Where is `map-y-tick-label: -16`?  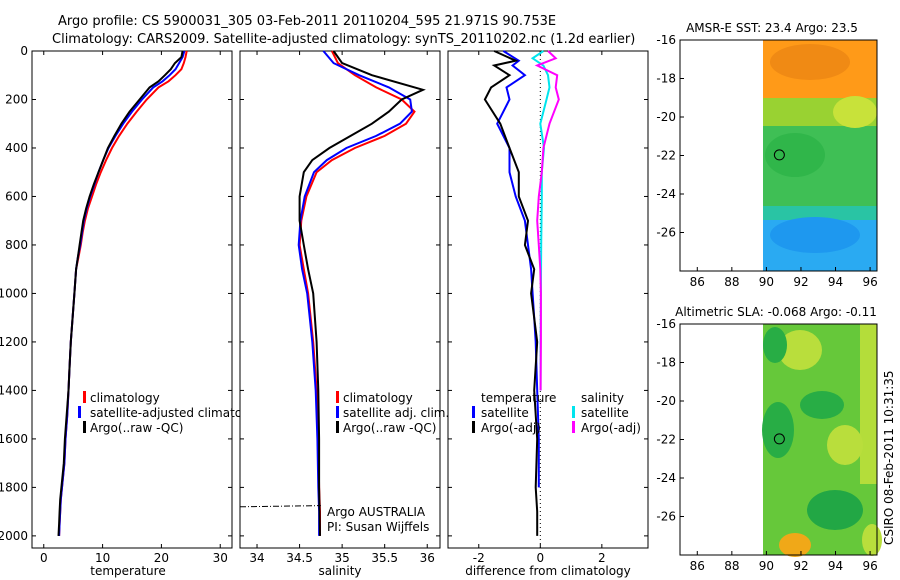
map-y-tick-label: -16 is located at coordinates (666, 324).